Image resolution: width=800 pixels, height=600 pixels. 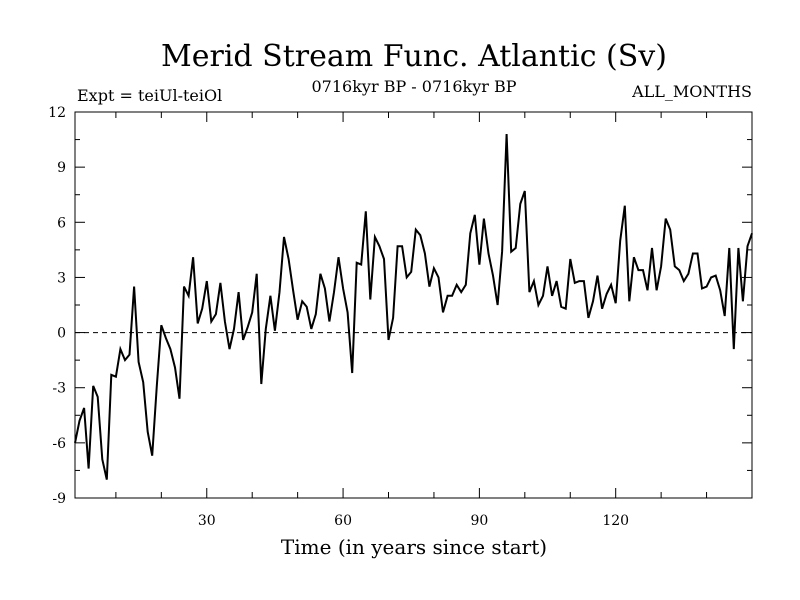 I want to click on y-tick-label: 3, so click(x=61, y=278).